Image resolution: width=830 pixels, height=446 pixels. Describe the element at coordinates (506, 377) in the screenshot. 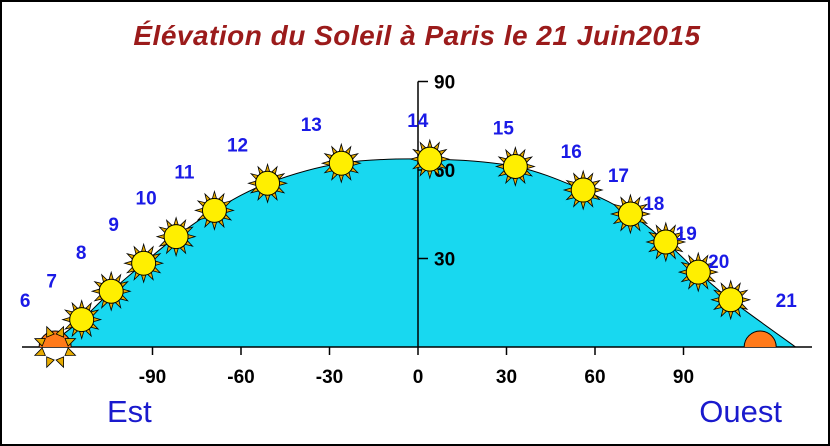

I see `x-tick-label: 30` at that location.